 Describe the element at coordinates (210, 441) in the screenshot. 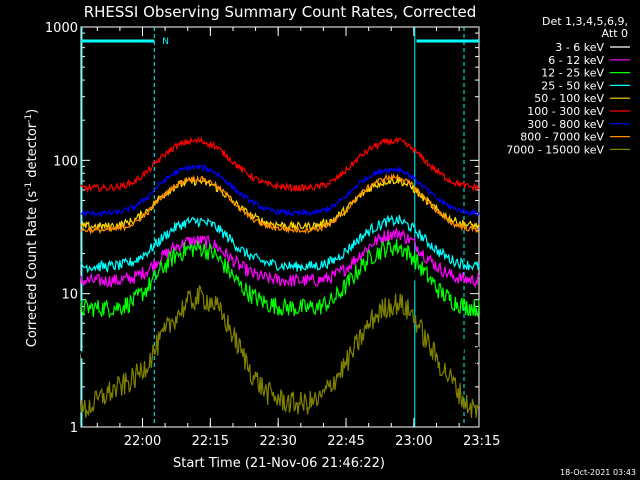

I see `x-tick-label: 22:15` at that location.